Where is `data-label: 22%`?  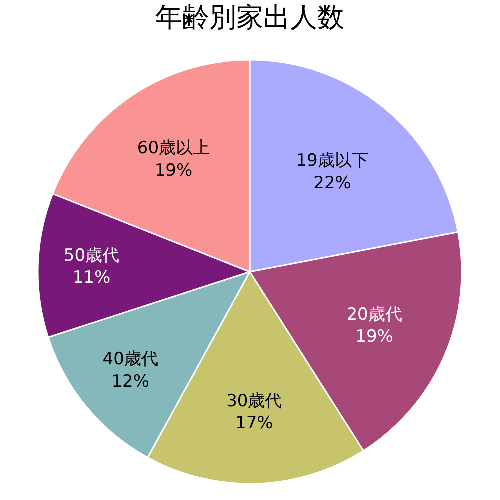
data-label: 22% is located at coordinates (333, 183).